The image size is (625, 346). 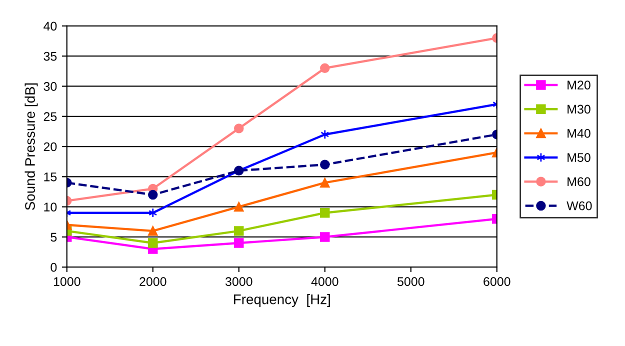 I want to click on x-tick-label: 1000, so click(x=67, y=281).